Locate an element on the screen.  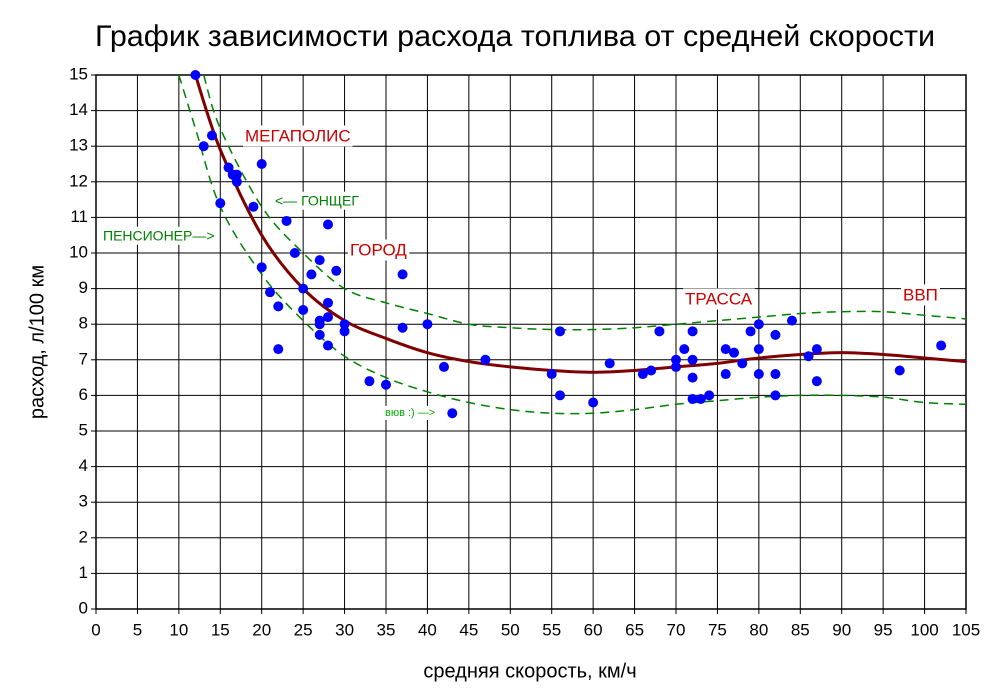
y-tick-label: 4 is located at coordinates (83, 465).